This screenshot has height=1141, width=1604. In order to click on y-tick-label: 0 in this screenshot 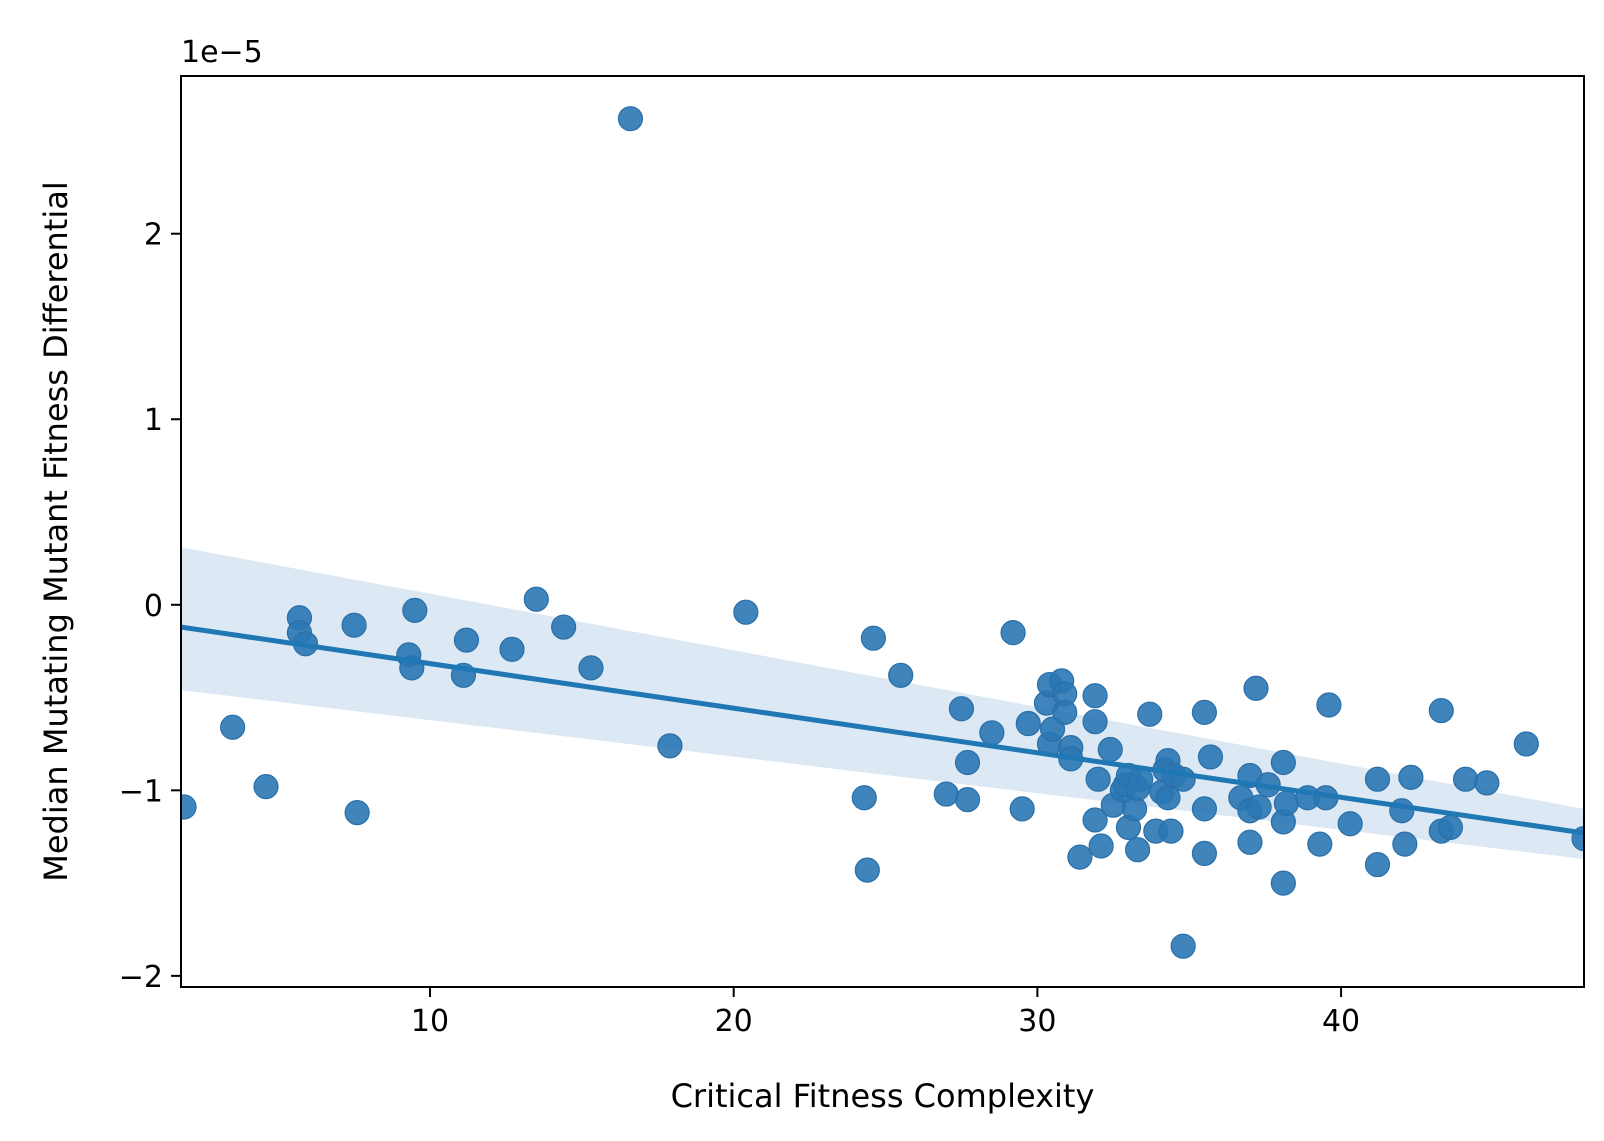, I will do `click(153, 606)`.